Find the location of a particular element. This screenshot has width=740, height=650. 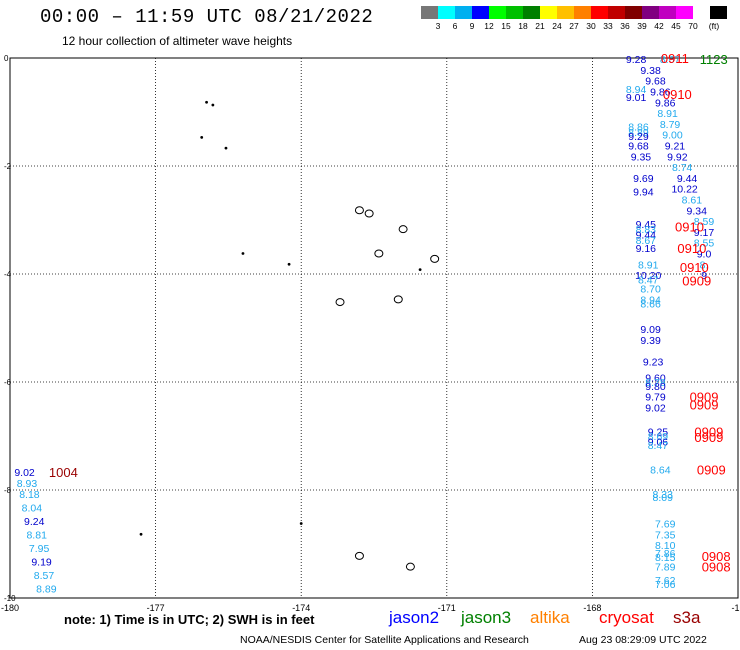

wave-height-label: 8.78 is located at coordinates (655, 383).